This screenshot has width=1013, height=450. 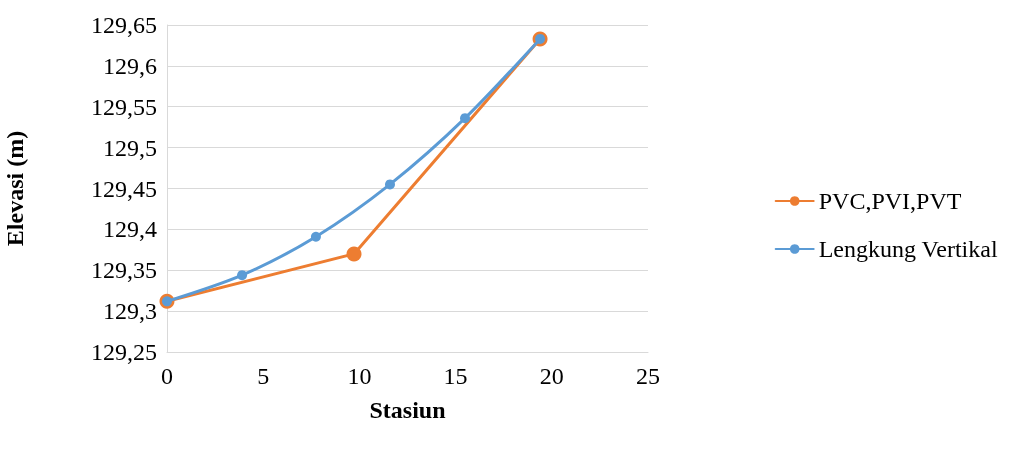 I want to click on x-tick-label: 5, so click(x=263, y=376).